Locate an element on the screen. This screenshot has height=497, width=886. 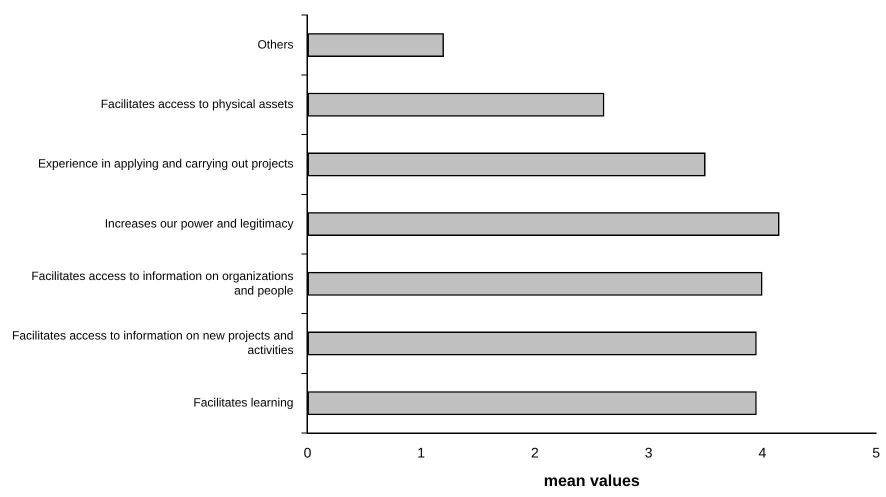
x-tick-label: 1 is located at coordinates (421, 452).